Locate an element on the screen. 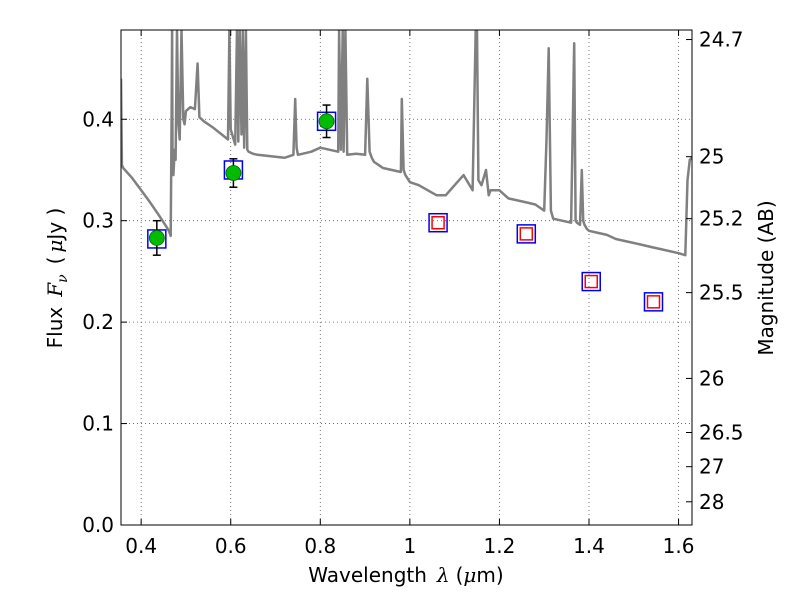 This screenshot has width=800, height=600. magnitude-axis-ticks: 24.7 25 25.2 25.5 26 26.5 27 28 is located at coordinates (715, 271).